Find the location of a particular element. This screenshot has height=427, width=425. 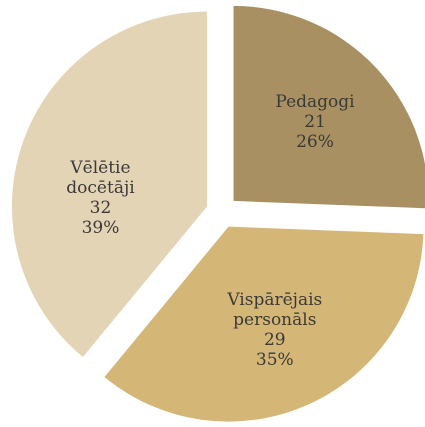

percent-label: 39% is located at coordinates (100, 228).